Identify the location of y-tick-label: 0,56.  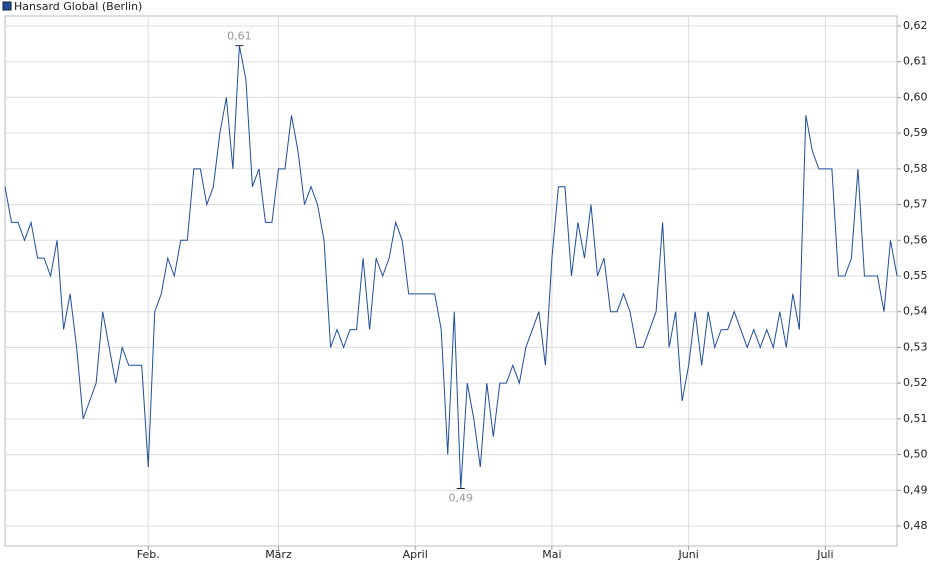
(915, 239).